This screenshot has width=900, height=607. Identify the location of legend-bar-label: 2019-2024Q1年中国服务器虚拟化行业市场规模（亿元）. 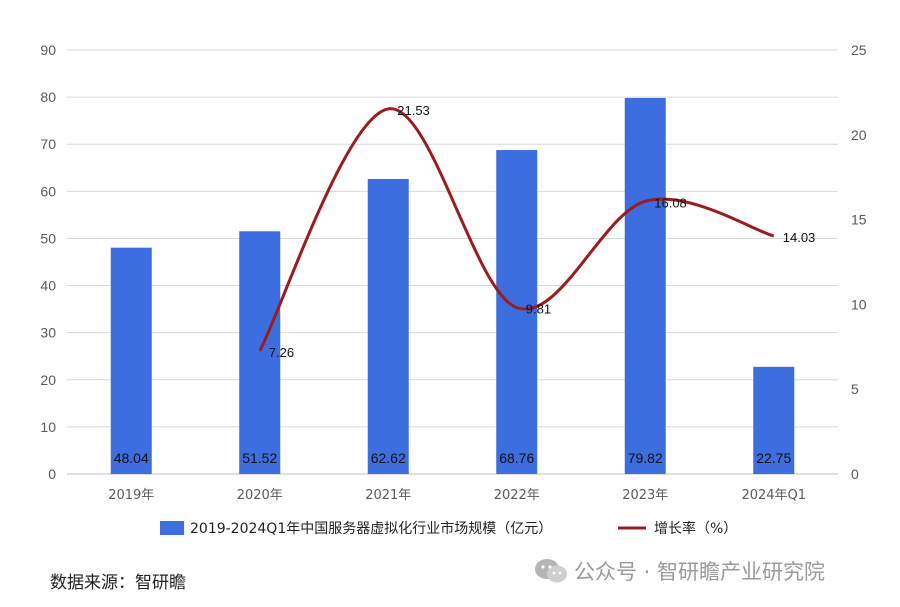
(371, 528).